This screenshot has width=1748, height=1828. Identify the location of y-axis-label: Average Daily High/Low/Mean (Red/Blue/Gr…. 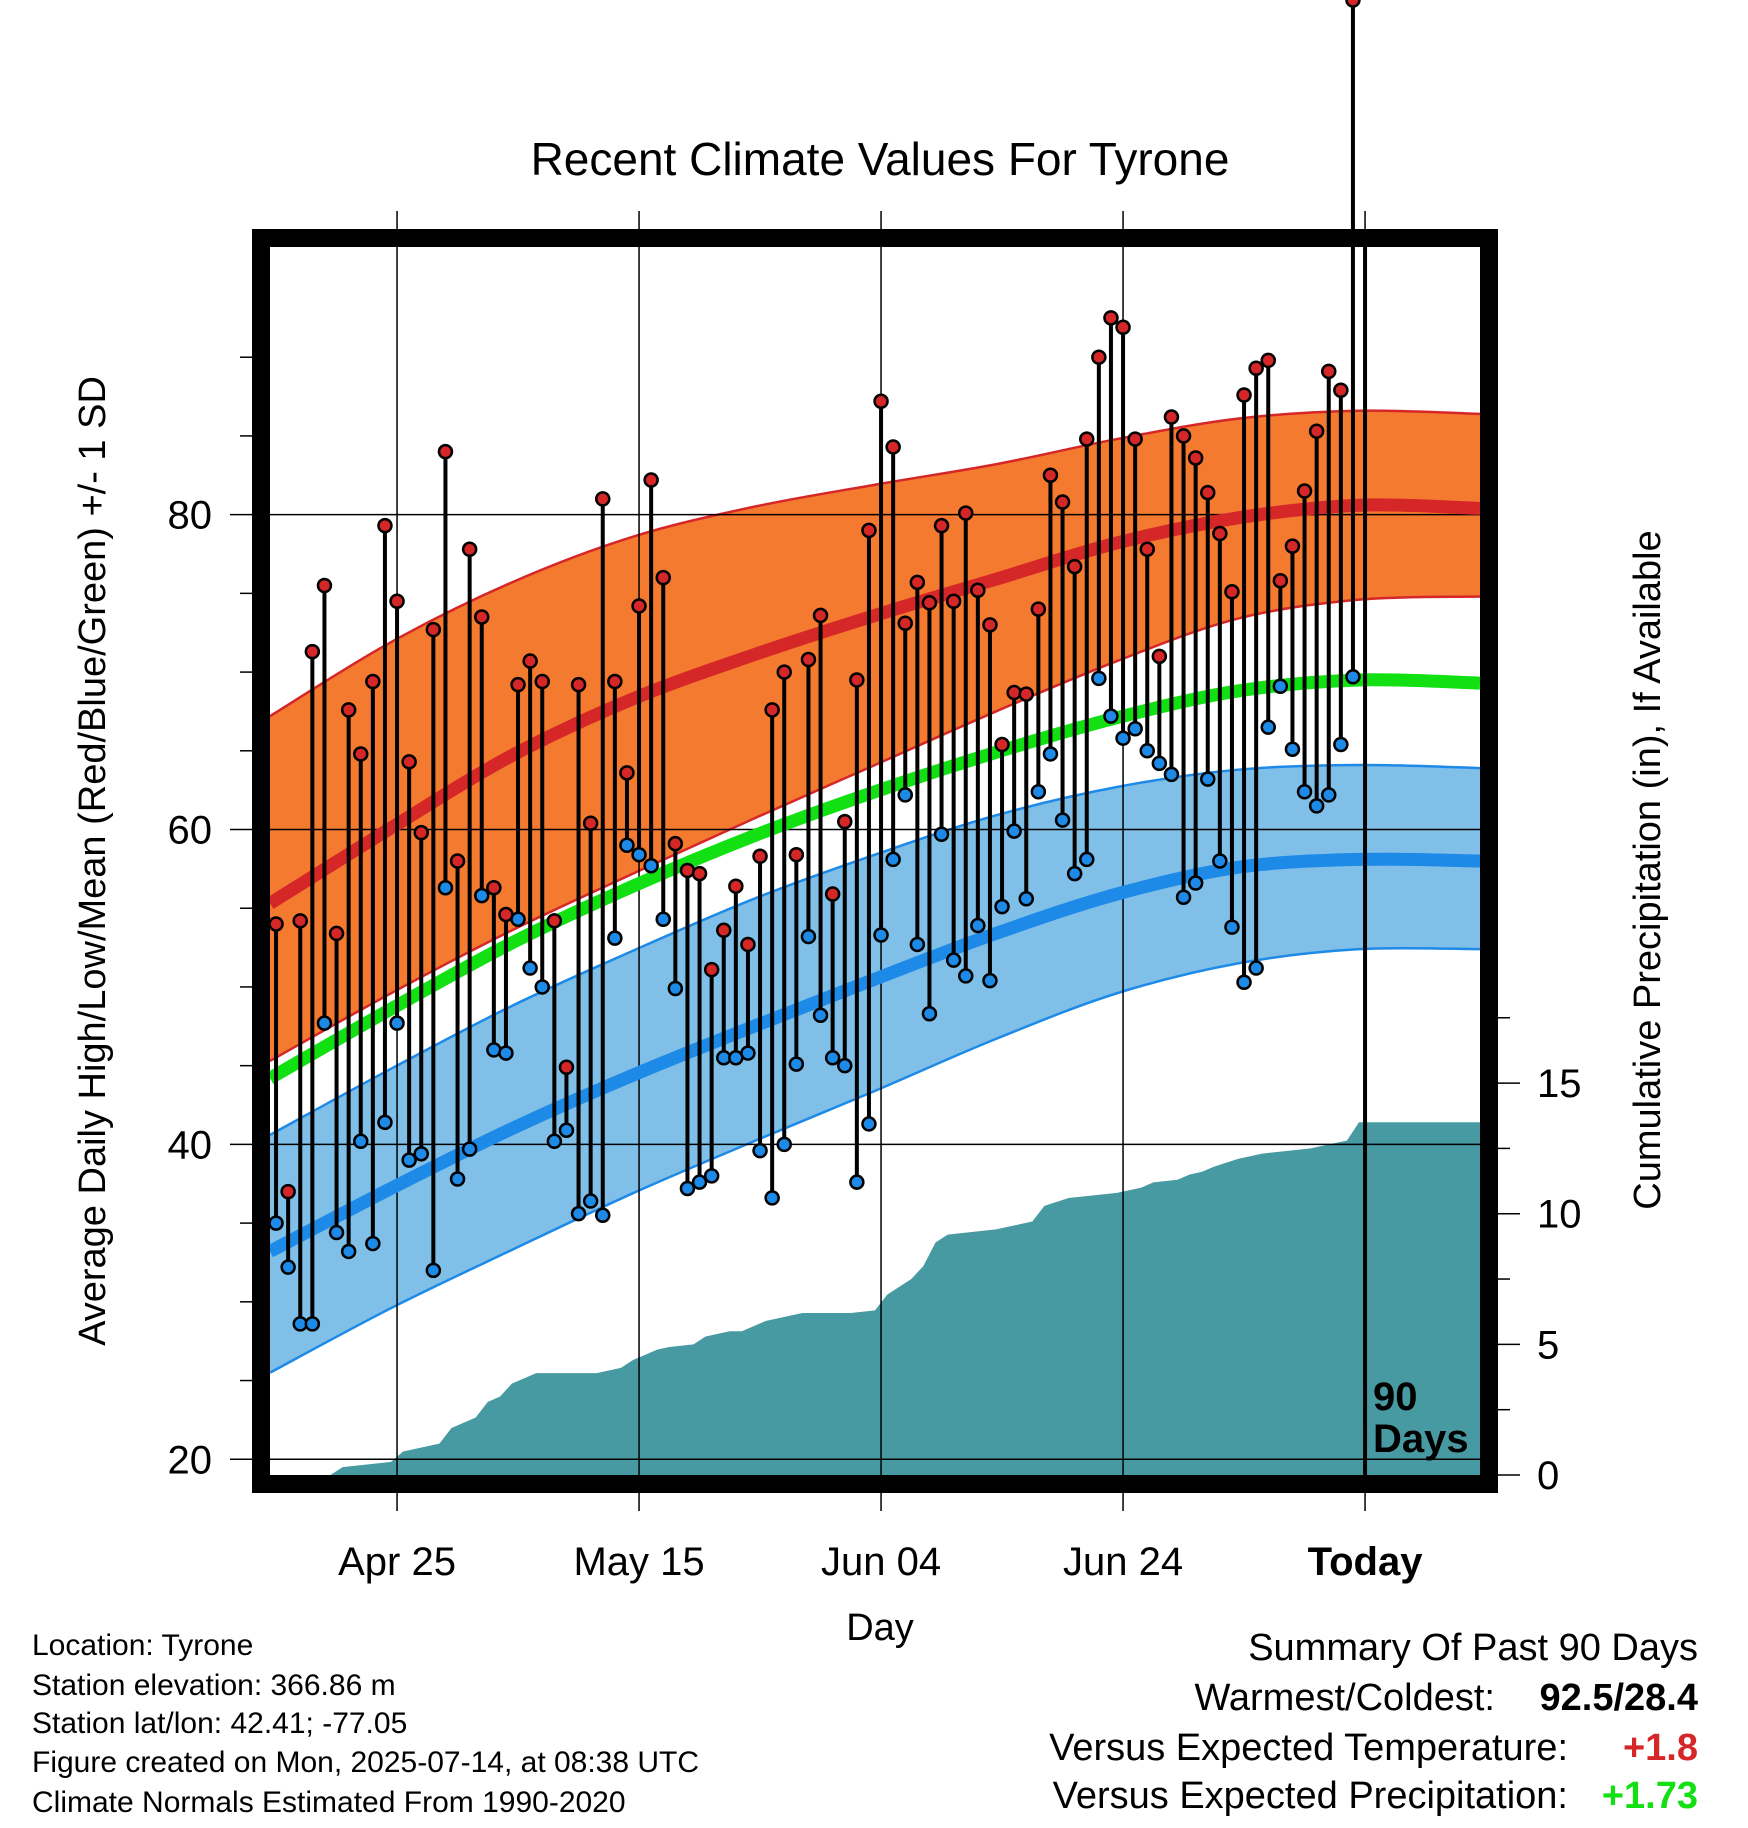
(93, 861).